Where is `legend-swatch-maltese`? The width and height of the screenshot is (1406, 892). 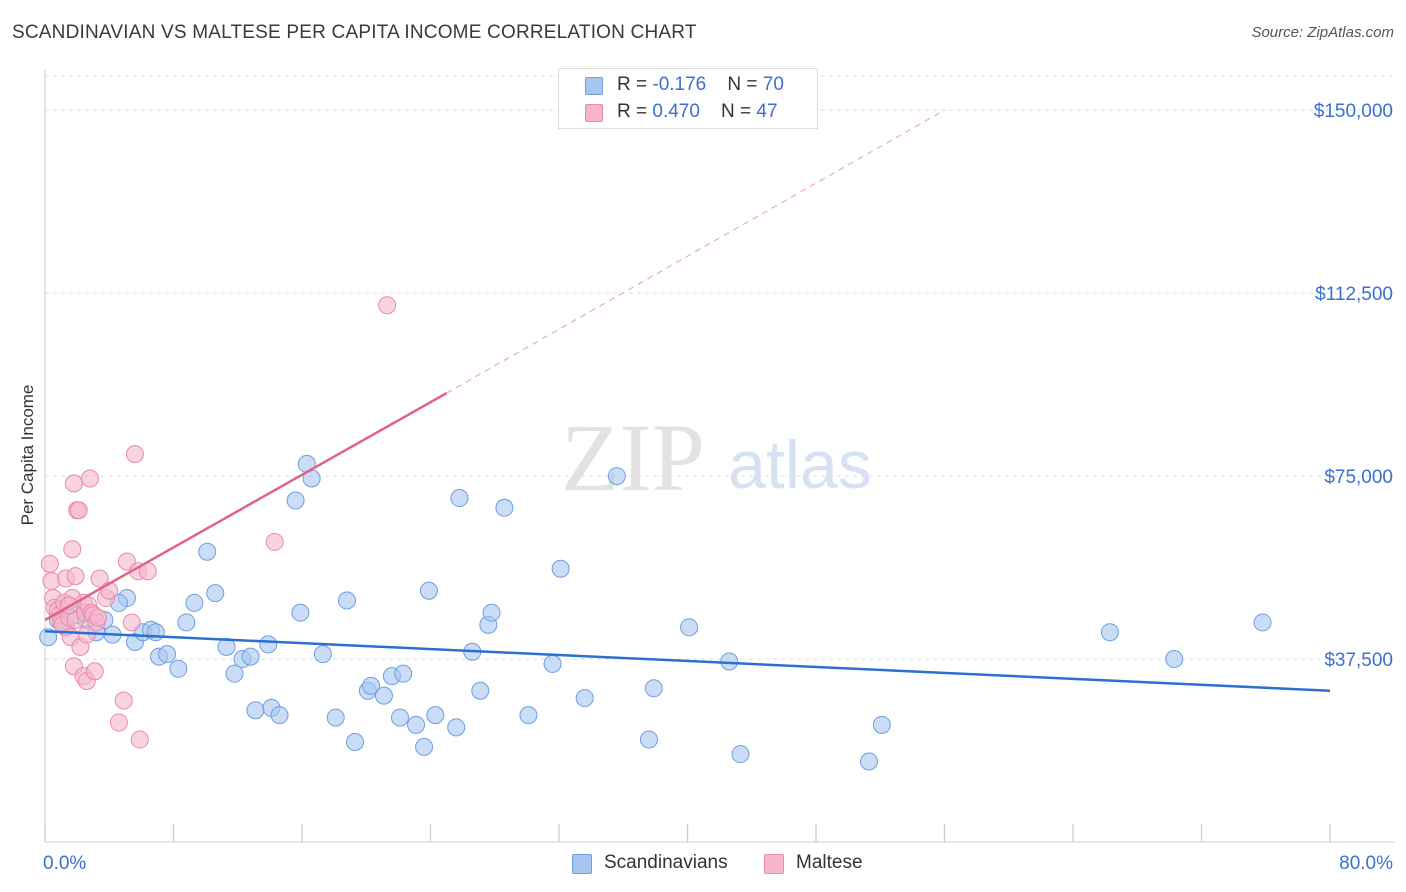
legend-swatch-maltese is located at coordinates (774, 864).